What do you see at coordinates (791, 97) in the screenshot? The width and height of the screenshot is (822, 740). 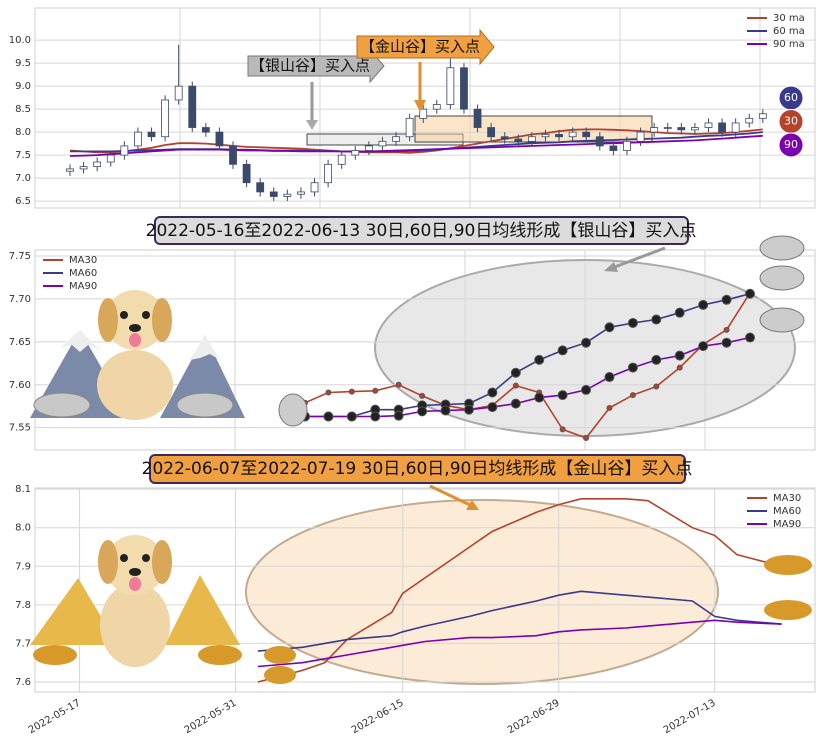 I see `badge-label: 60` at bounding box center [791, 97].